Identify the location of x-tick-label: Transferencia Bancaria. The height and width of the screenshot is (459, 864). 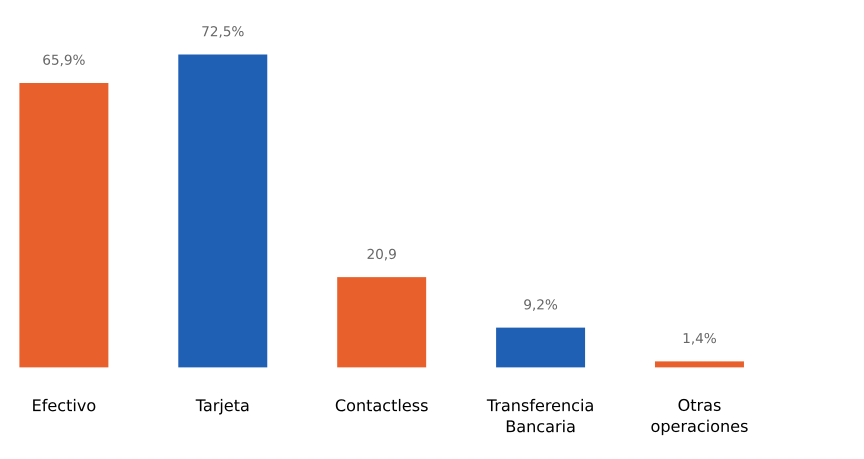
(539, 415).